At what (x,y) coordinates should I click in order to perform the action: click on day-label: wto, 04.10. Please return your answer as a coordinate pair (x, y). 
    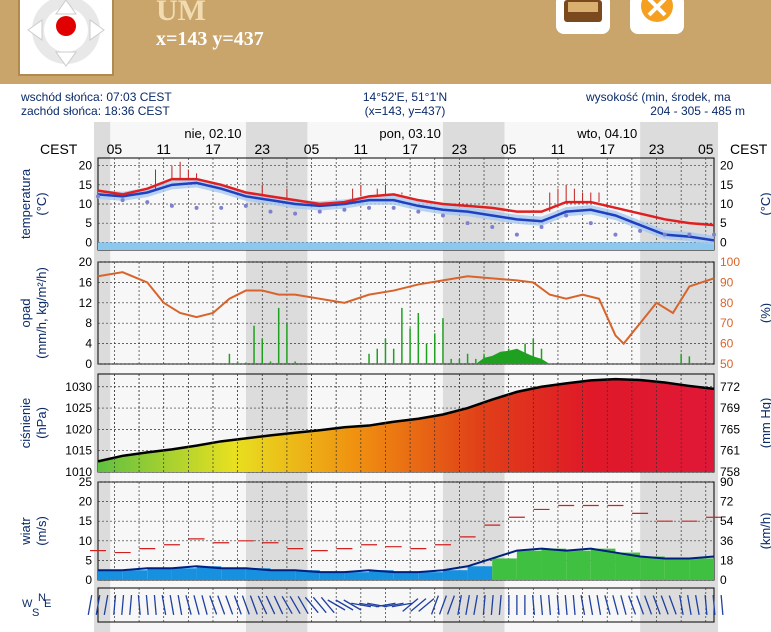
    Looking at the image, I should click on (606, 133).